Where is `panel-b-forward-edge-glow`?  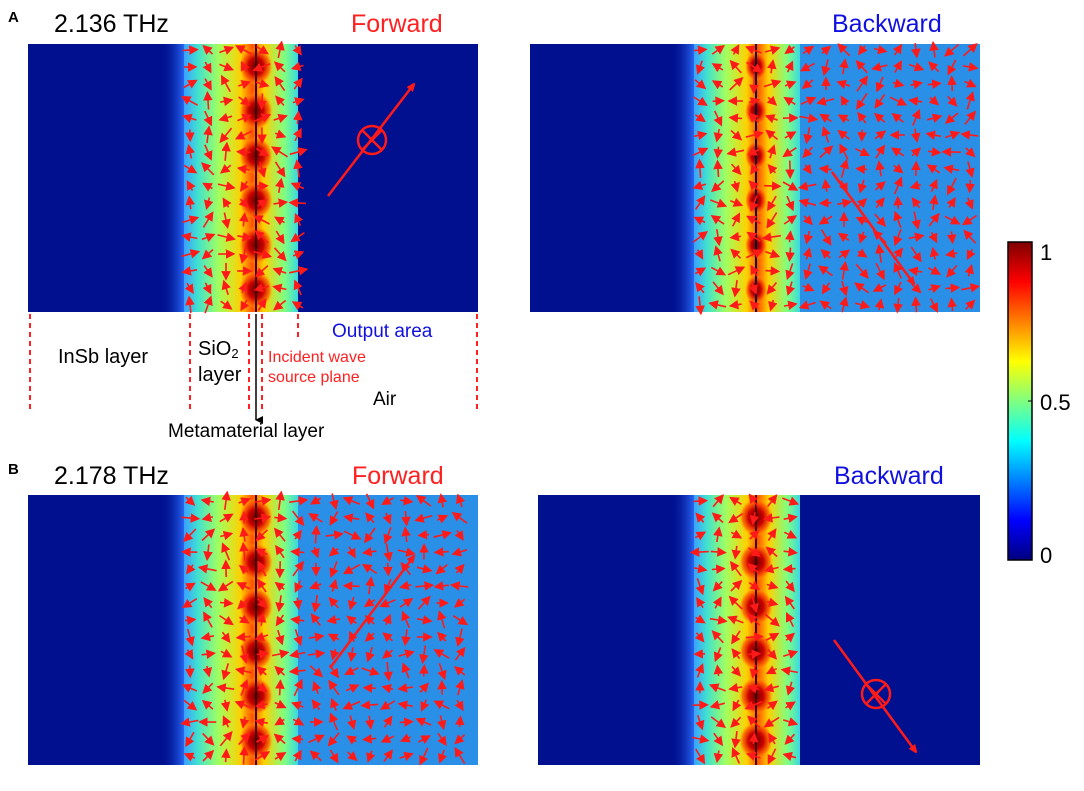
panel-b-forward-edge-glow is located at coordinates (172, 630).